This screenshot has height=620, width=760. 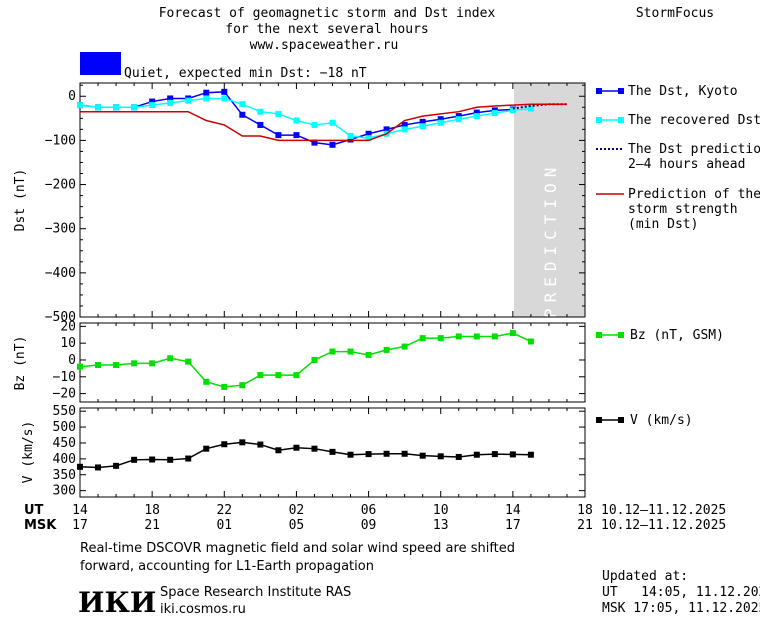 I want to click on legend-item-recovered: The recovered Dst, so click(x=678, y=120).